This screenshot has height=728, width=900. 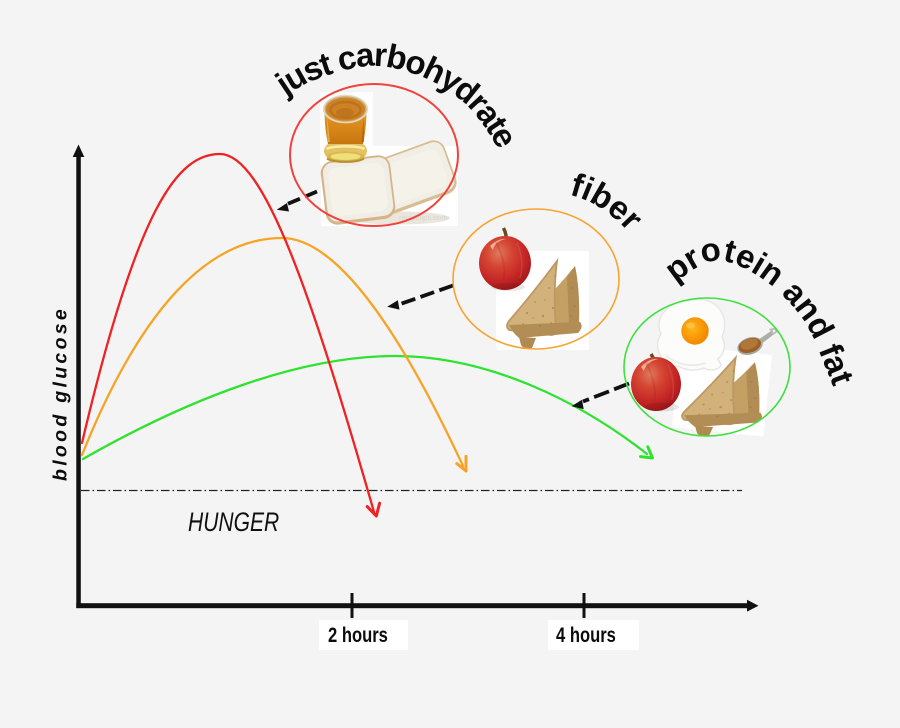 What do you see at coordinates (586, 635) in the screenshot?
I see `svg-text: 4 hours` at bounding box center [586, 635].